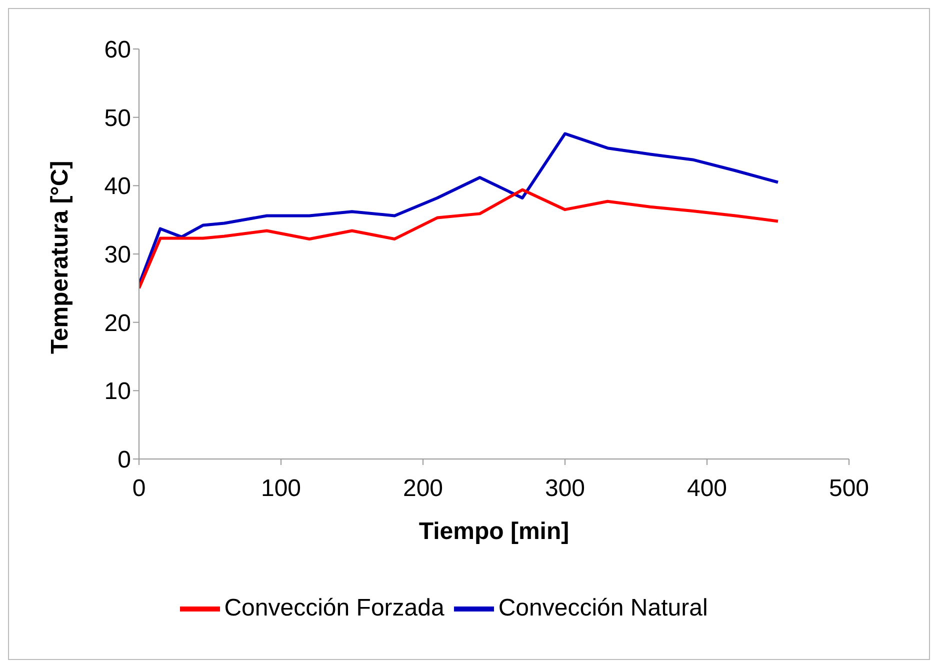 The image size is (937, 670). What do you see at coordinates (117, 392) in the screenshot?
I see `y-tick-label: 10` at bounding box center [117, 392].